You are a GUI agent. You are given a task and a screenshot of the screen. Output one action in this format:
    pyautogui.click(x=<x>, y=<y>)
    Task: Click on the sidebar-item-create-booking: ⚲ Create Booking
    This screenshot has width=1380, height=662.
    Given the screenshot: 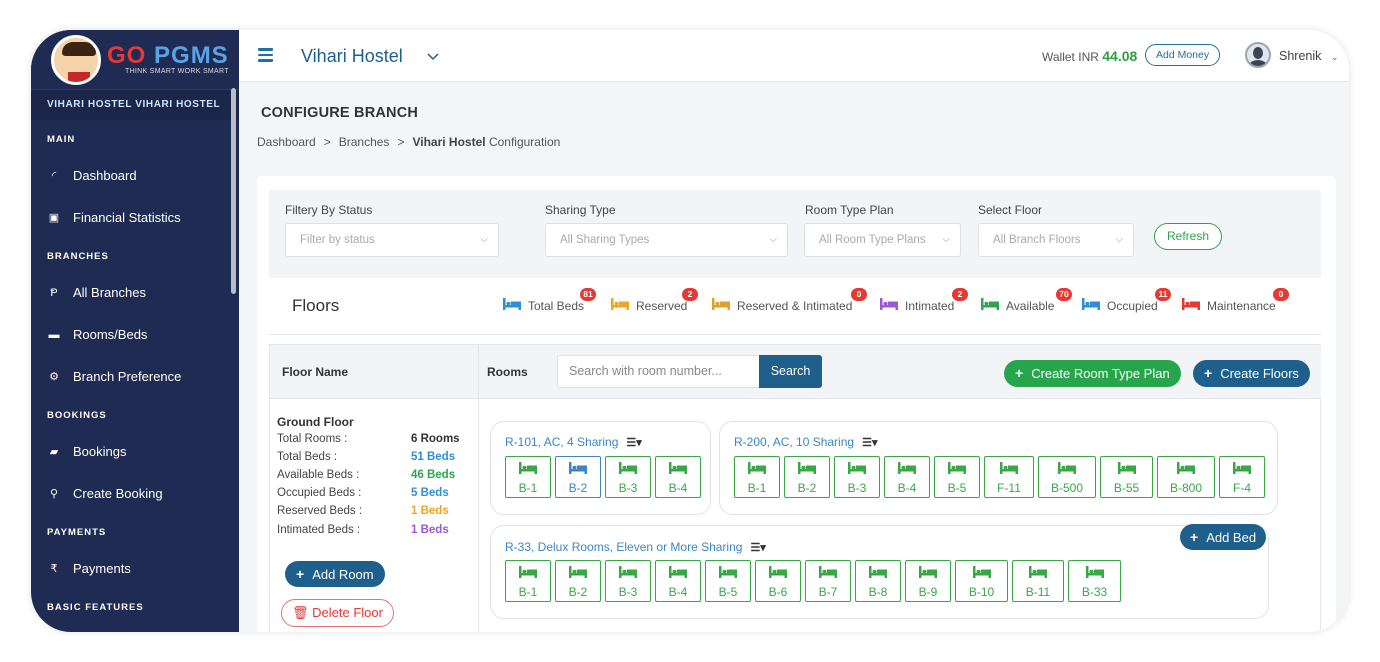 What is the action you would take?
    pyautogui.click(x=97, y=493)
    